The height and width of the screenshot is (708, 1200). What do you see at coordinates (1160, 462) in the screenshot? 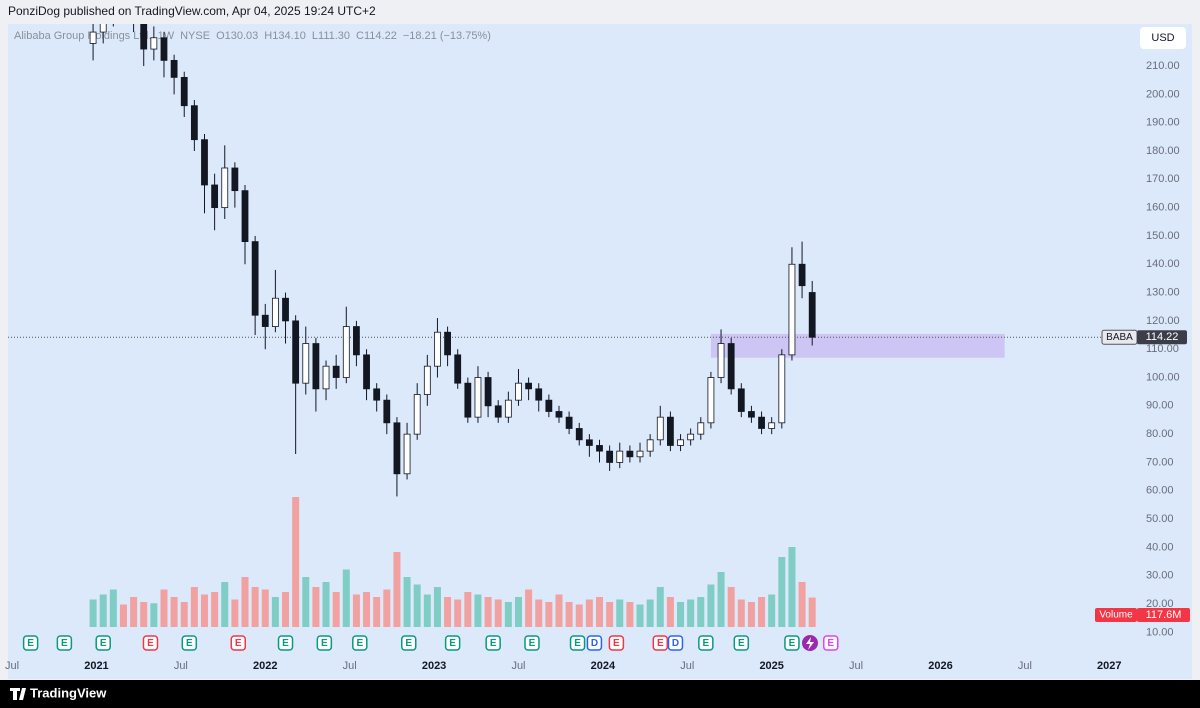
I see `y-tick-label: 70.00` at bounding box center [1160, 462].